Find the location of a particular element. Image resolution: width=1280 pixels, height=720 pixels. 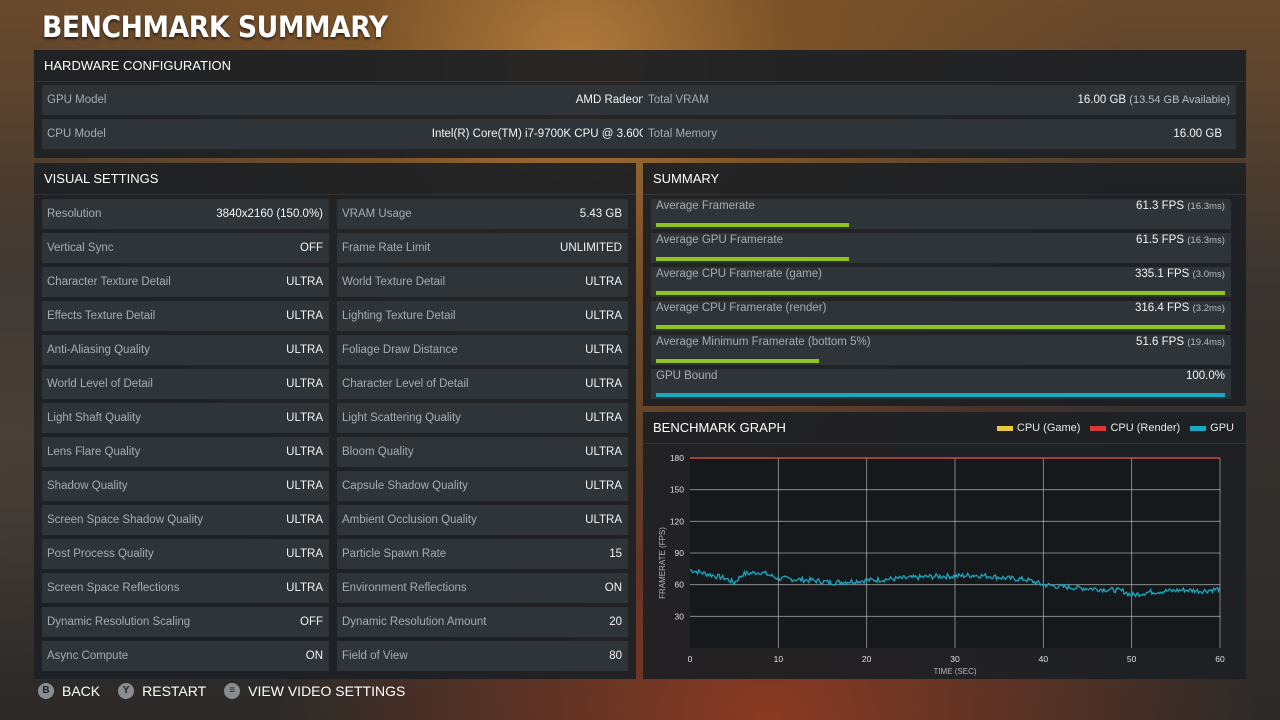

setting-label: Ambient Occlusion Quality is located at coordinates (409, 520).